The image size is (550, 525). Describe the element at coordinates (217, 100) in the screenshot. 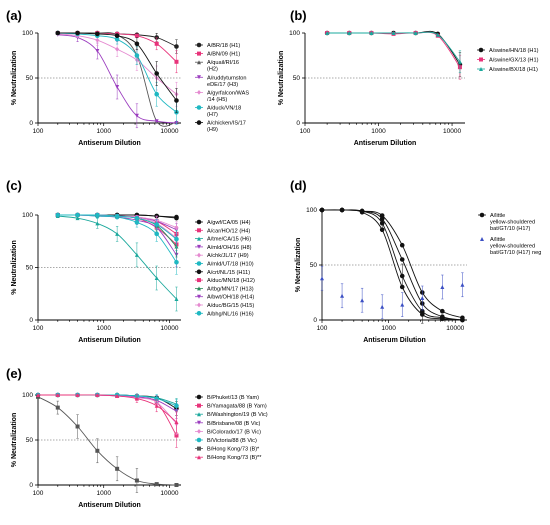

I see `legend-label: /14 (H5)` at that location.